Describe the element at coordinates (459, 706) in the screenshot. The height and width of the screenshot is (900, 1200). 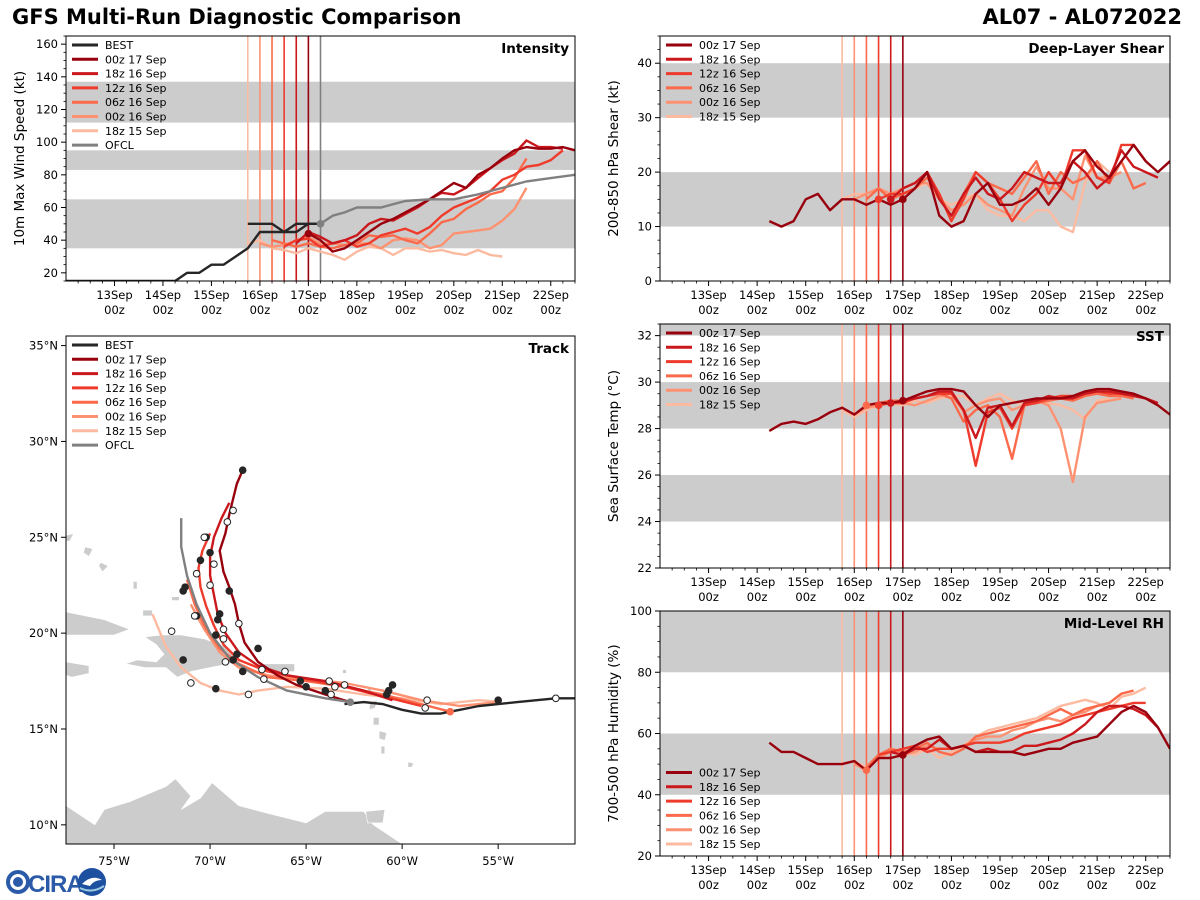
I see `track-series-line` at that location.